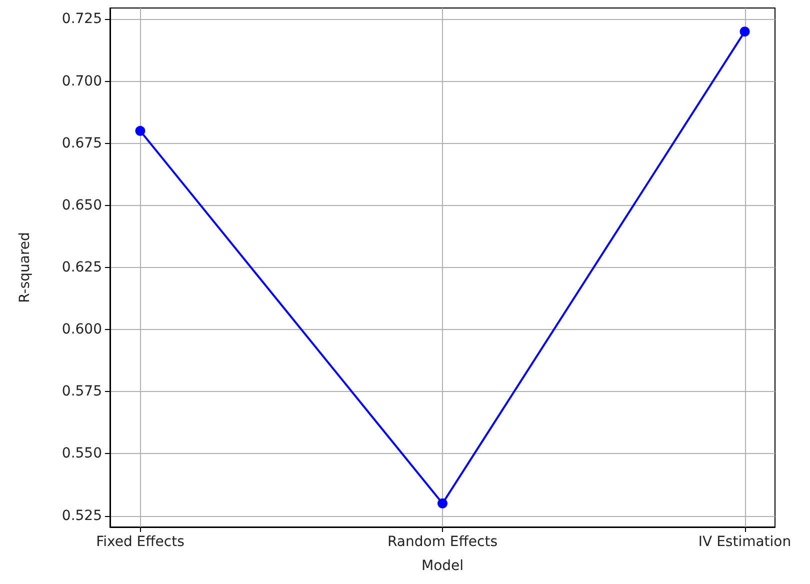  Describe the element at coordinates (82, 19) in the screenshot. I see `y-tick-label: 0.725` at that location.